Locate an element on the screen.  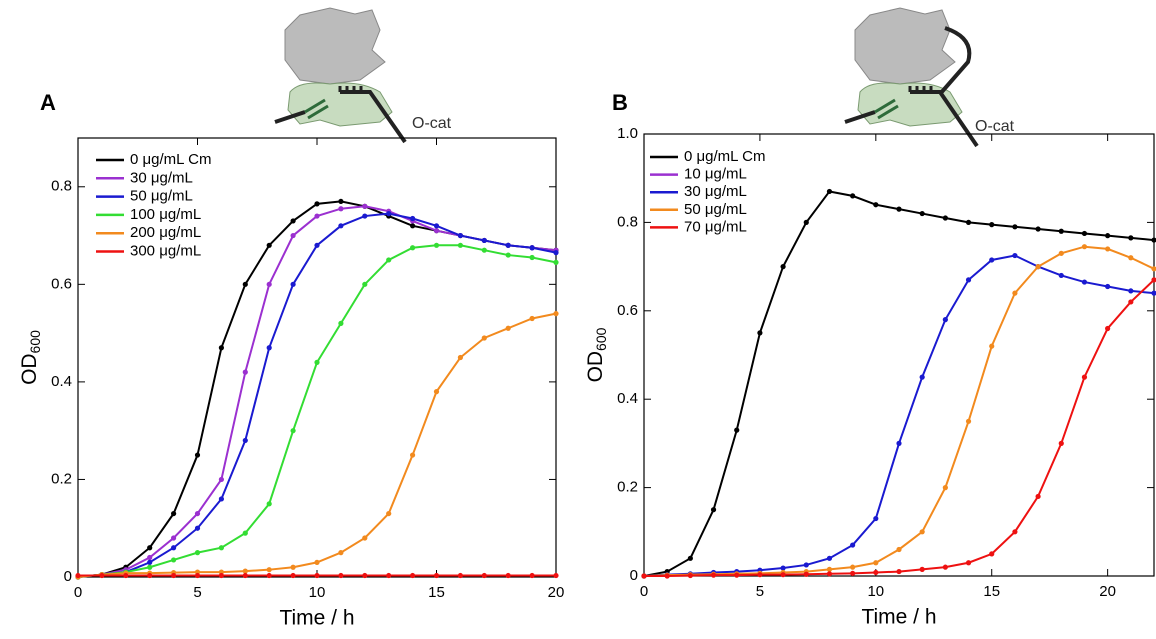
x-tick-label: 15 is located at coordinates (436, 592).